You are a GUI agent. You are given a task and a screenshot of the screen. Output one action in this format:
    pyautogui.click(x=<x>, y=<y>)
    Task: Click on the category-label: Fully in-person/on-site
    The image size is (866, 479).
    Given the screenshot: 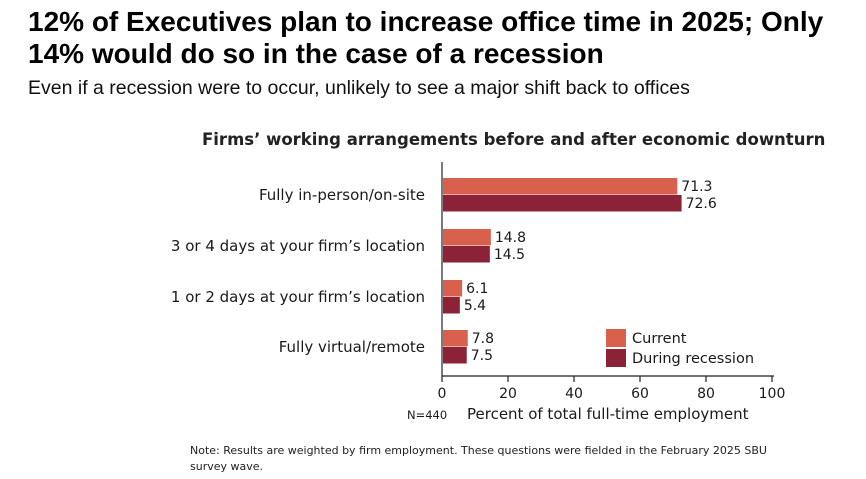 What is the action you would take?
    pyautogui.click(x=342, y=195)
    